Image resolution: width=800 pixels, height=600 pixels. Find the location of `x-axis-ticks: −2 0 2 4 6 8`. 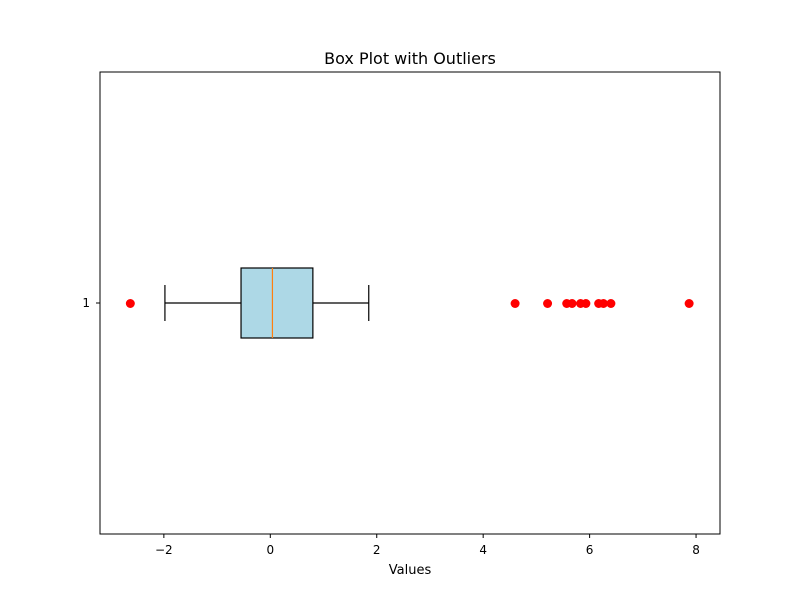

x-axis-ticks: −2 0 2 4 6 8 is located at coordinates (427, 545).